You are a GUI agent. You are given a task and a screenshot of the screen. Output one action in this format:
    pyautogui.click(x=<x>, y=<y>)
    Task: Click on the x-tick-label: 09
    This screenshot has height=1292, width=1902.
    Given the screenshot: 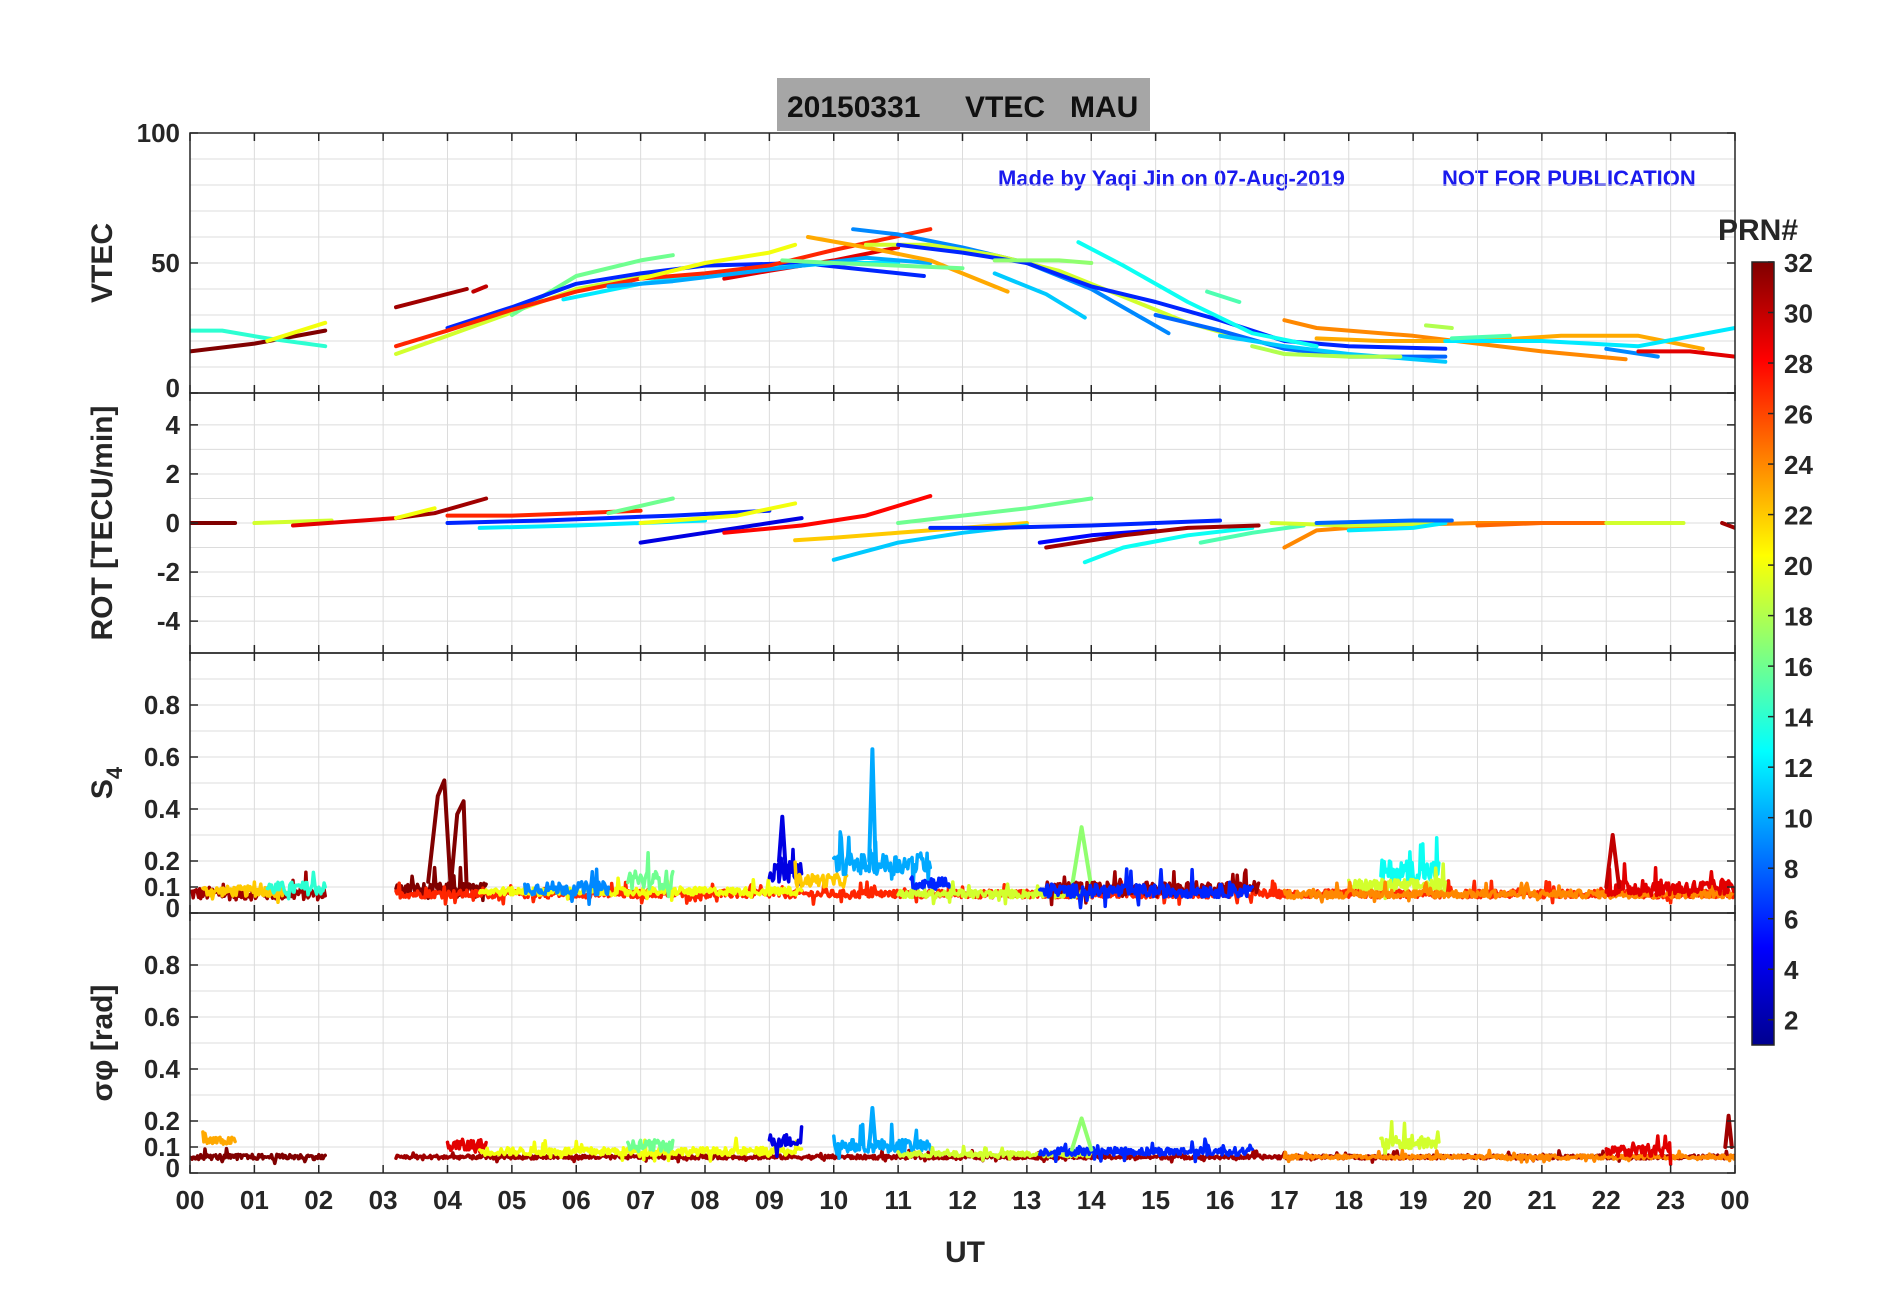 What is the action you would take?
    pyautogui.click(x=769, y=1200)
    